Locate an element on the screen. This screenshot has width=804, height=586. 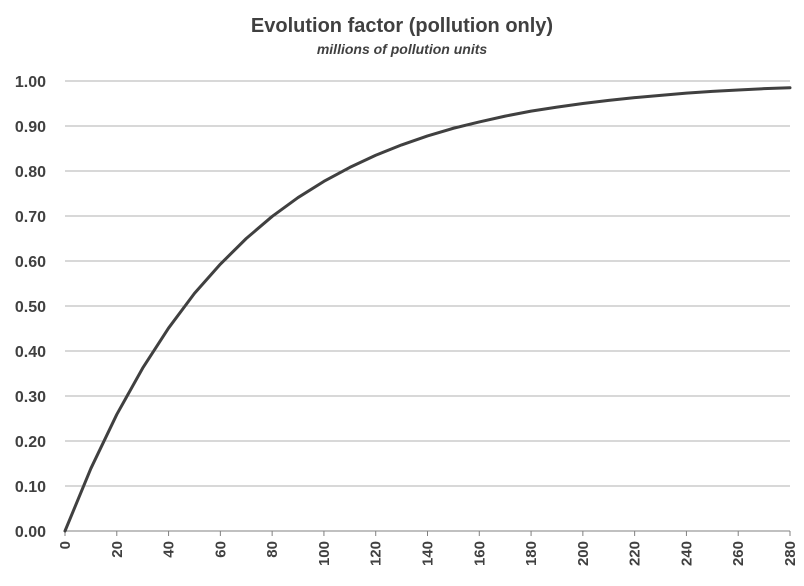
x-tick-label: 0 is located at coordinates (65, 545).